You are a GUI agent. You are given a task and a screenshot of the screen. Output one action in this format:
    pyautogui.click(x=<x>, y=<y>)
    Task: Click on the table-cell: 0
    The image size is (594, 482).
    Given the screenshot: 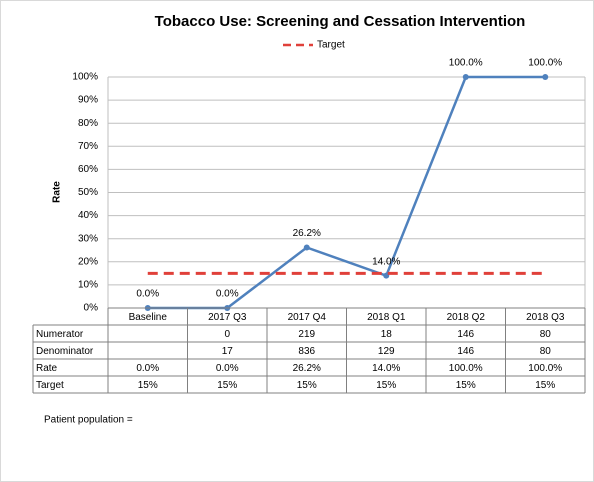 What is the action you would take?
    pyautogui.click(x=227, y=334)
    